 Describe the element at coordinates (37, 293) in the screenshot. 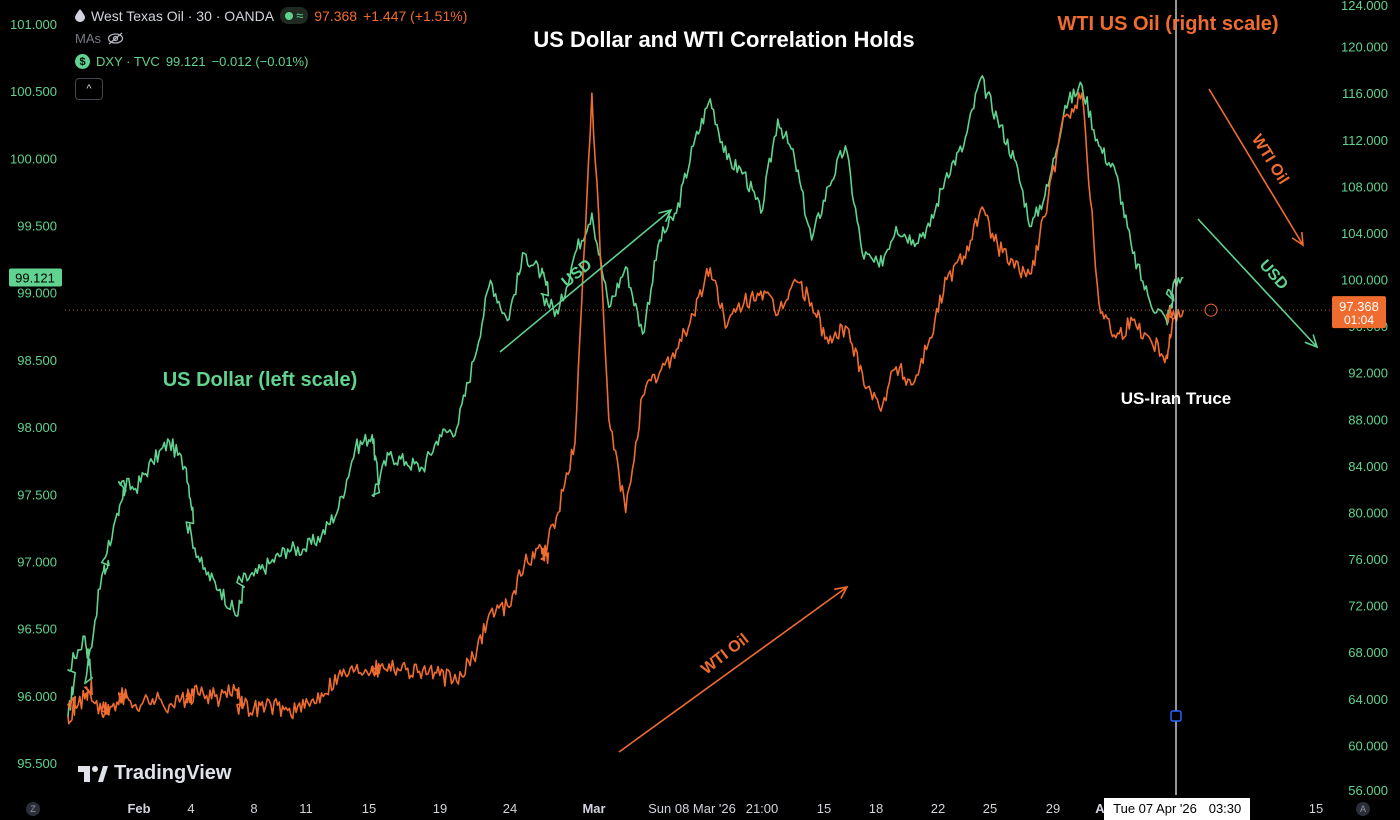

I see `left-axis-tick: 99.000` at that location.